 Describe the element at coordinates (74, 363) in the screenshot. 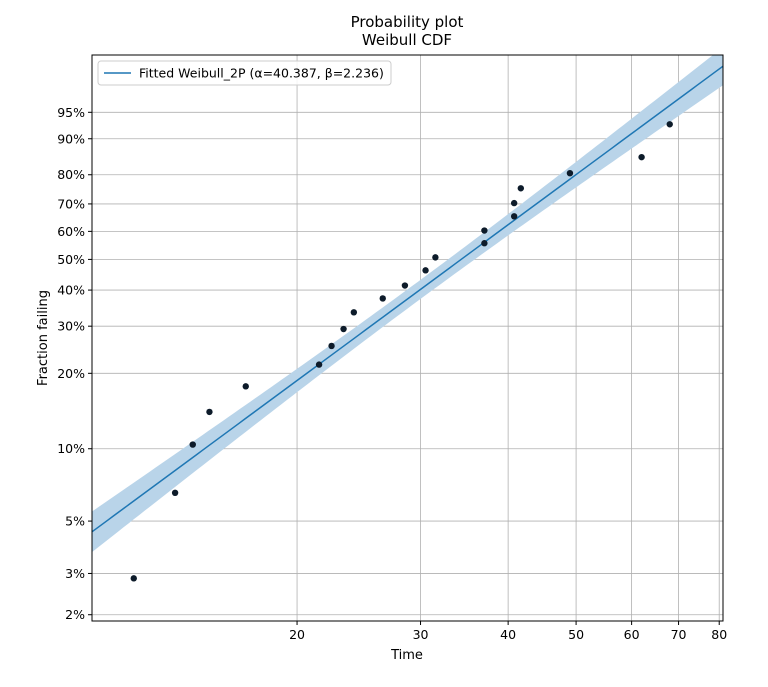

I see `y-axis-ticks: 2% 3% 5% 10% 20% 30% 40% 50% 60% 70% 80% 90% 95%` at that location.